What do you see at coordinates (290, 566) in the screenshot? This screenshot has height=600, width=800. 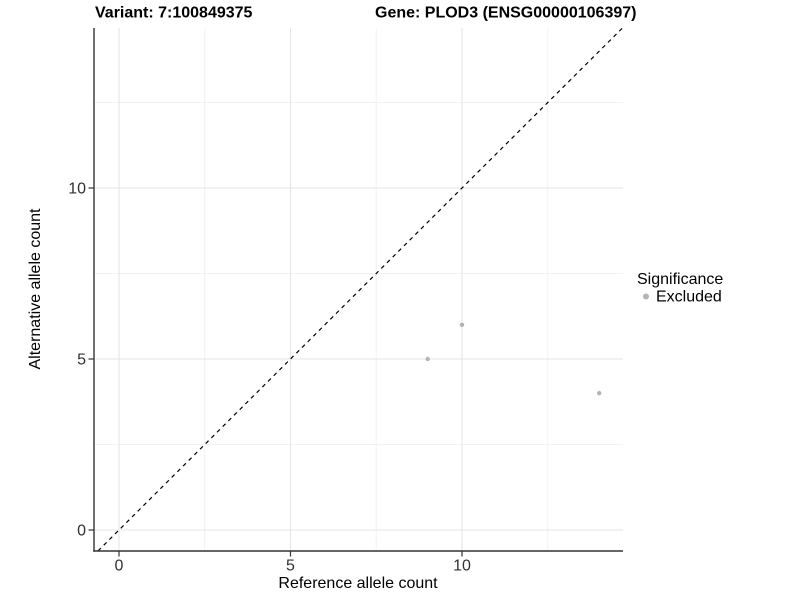 I see `x-tick-label: 5` at bounding box center [290, 566].